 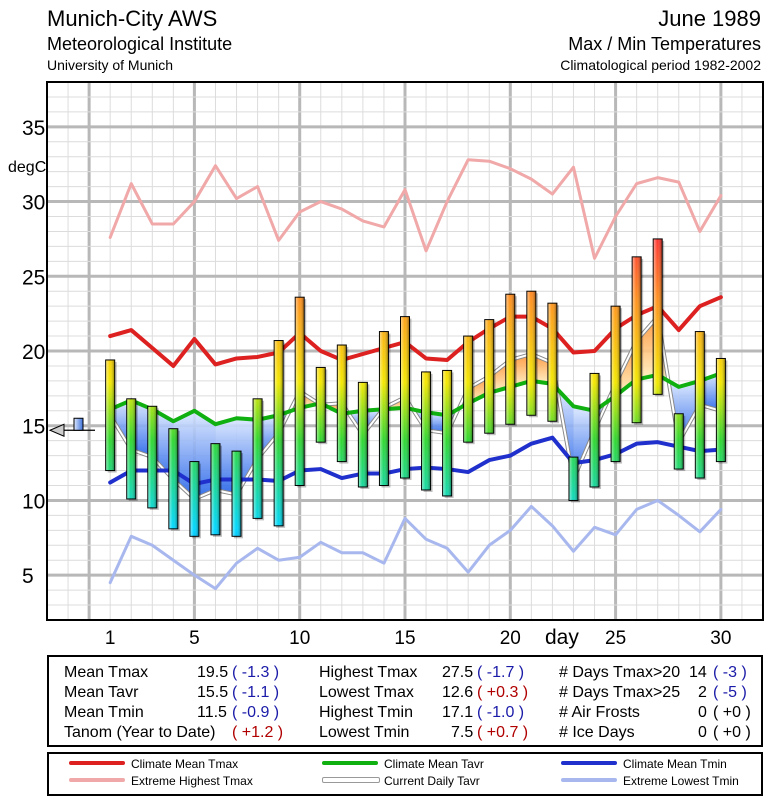 I want to click on stat-anomaly: ( -3 ), so click(x=730, y=672).